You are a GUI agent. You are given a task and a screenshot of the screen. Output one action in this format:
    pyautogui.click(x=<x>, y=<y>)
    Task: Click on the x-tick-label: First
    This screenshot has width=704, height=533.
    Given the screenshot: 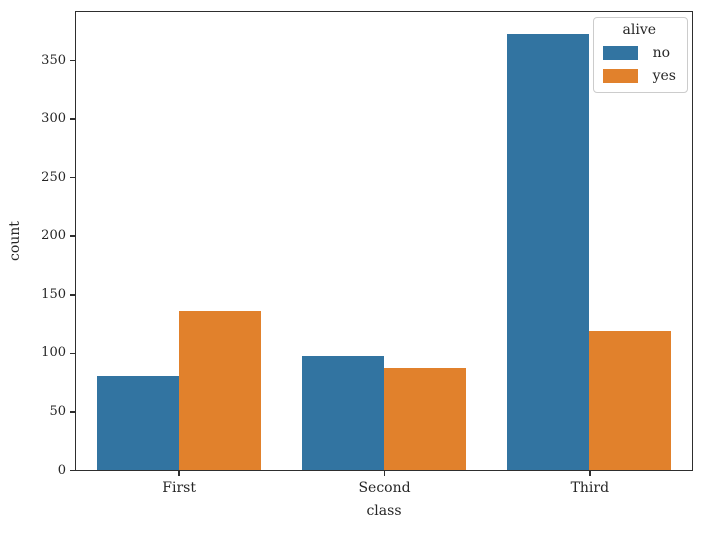 What is the action you would take?
    pyautogui.click(x=179, y=488)
    